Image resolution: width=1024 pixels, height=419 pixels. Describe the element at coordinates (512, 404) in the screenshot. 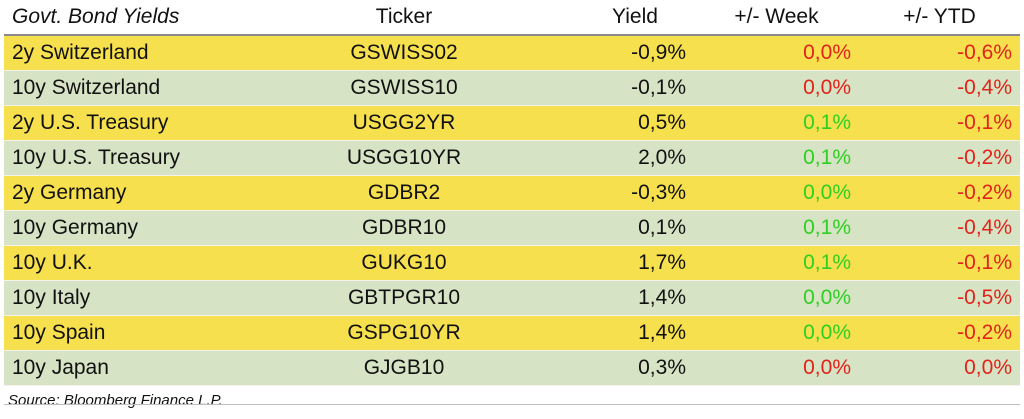

I see `bottom-divider` at that location.